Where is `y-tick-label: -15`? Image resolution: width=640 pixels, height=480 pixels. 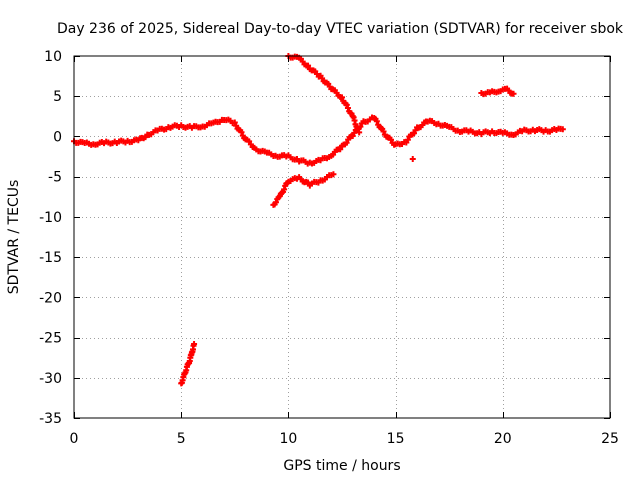
y-tick-label: -15 is located at coordinates (50, 258).